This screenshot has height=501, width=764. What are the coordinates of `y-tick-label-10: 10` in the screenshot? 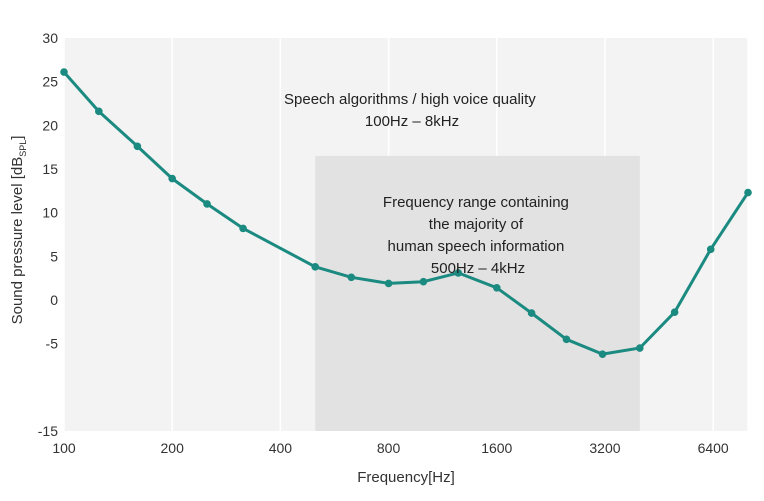 It's located at (50, 213).